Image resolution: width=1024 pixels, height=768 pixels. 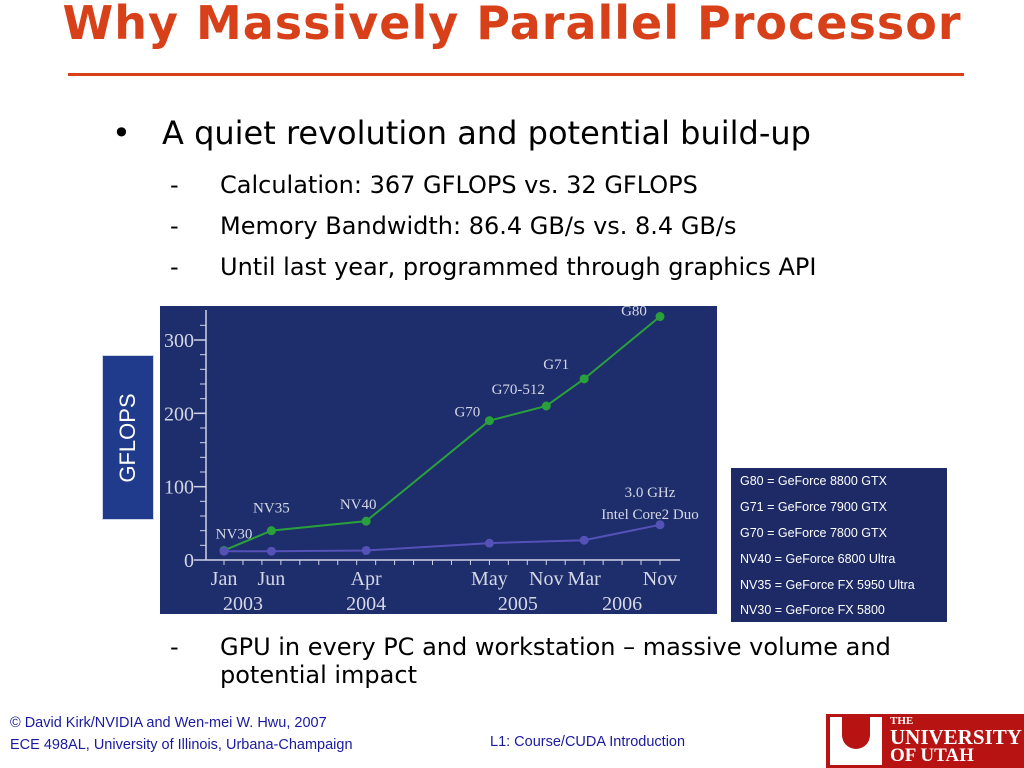 I want to click on x-tick-label: Jun, so click(x=271, y=579).